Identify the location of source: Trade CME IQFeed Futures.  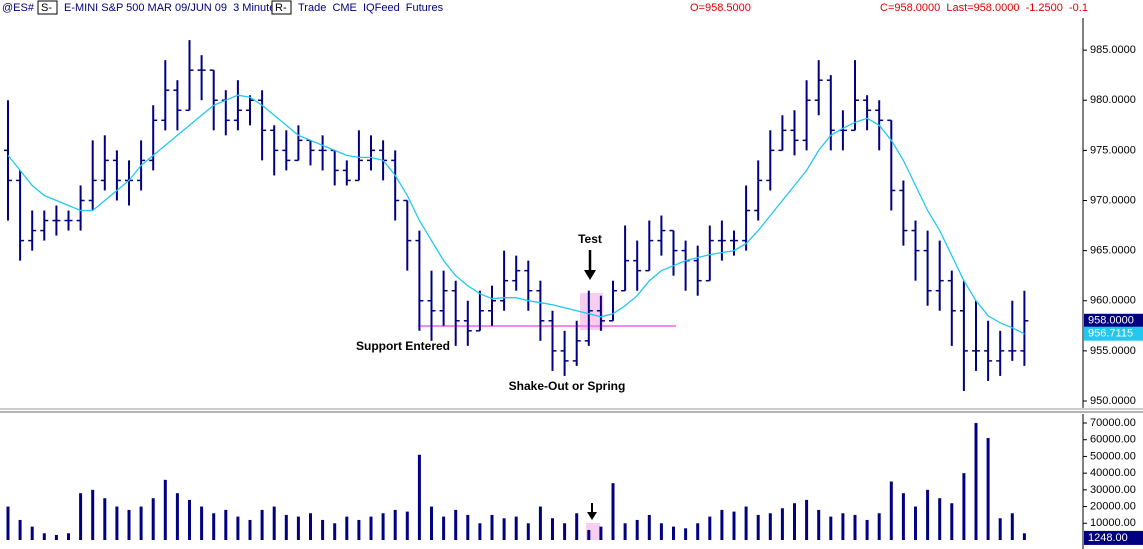
(371, 8).